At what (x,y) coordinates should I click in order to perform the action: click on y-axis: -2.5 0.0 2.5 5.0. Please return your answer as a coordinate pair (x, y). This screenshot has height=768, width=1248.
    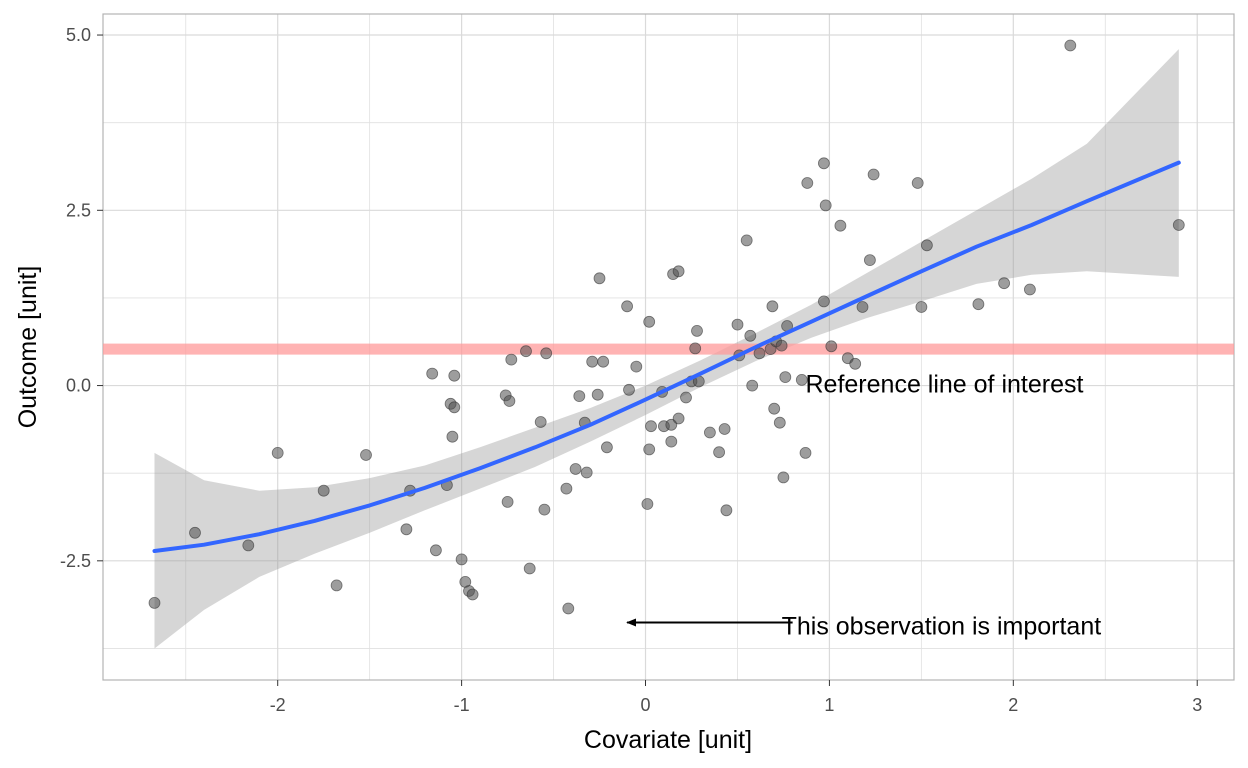
    Looking at the image, I should click on (81, 298).